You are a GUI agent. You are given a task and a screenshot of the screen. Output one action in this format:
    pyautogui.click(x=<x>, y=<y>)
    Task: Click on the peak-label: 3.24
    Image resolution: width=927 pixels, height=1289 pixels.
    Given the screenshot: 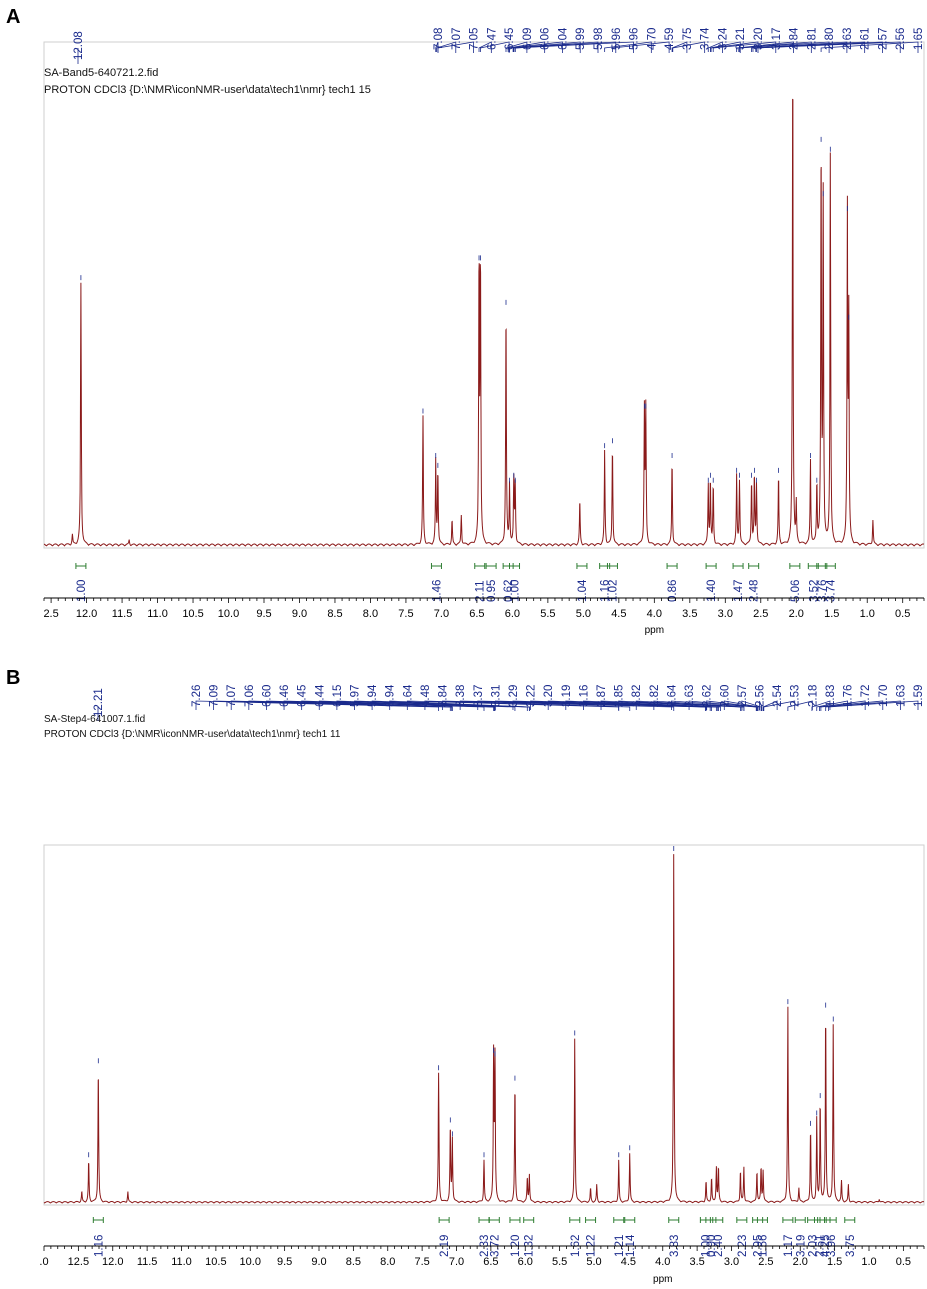 What is the action you would take?
    pyautogui.click(x=723, y=38)
    